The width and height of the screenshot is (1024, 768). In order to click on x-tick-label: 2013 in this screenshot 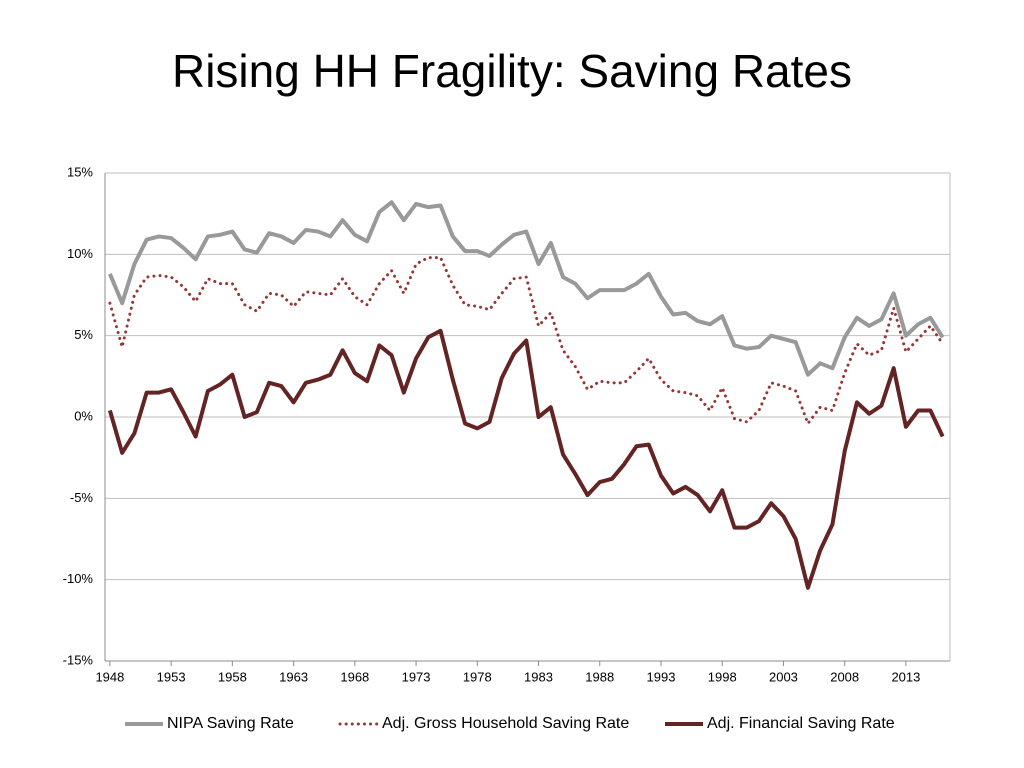, I will do `click(905, 676)`.